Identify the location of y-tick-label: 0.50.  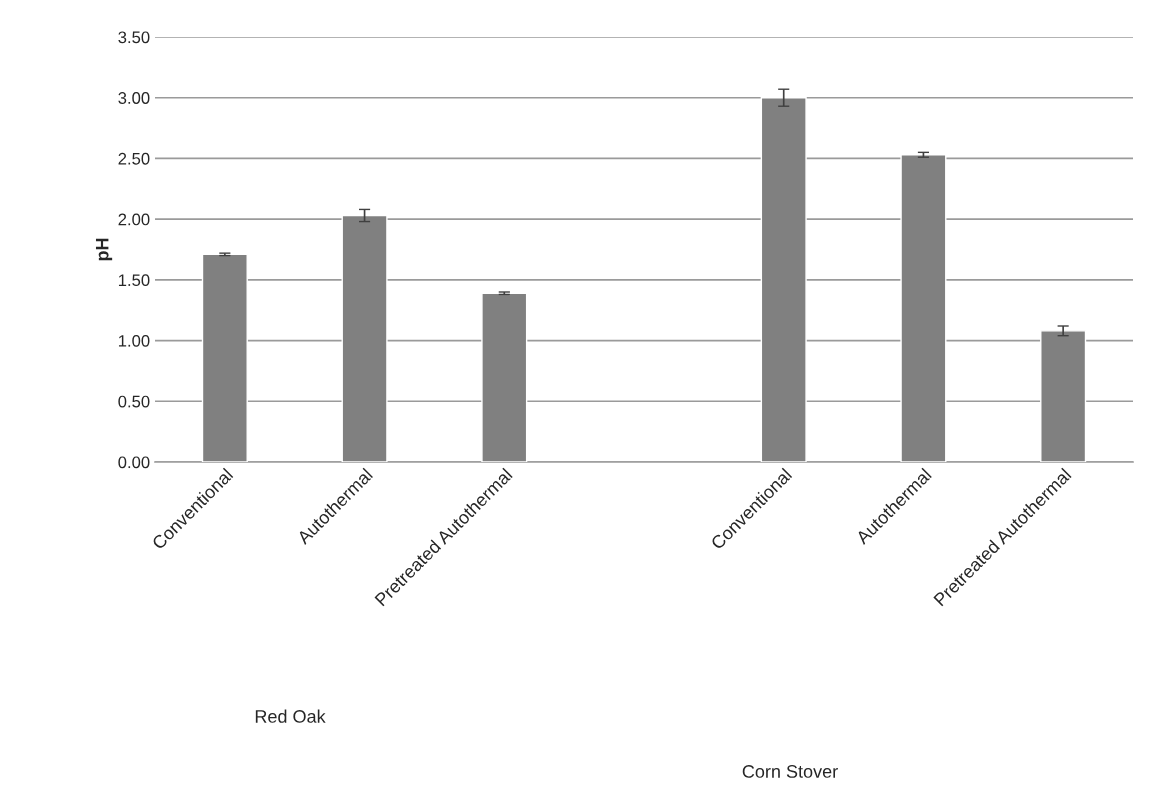
(134, 401).